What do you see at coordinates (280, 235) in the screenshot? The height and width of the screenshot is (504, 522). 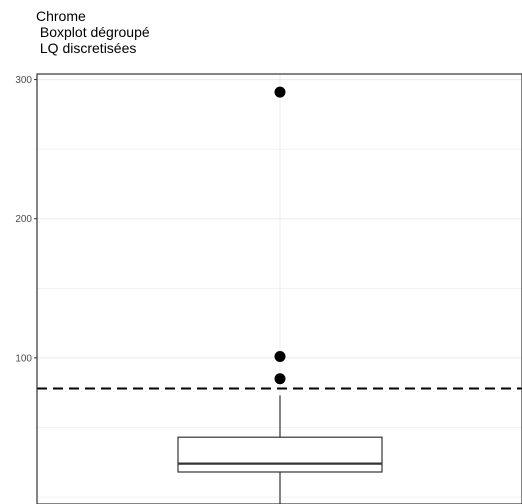 I see `outlier-points` at bounding box center [280, 235].